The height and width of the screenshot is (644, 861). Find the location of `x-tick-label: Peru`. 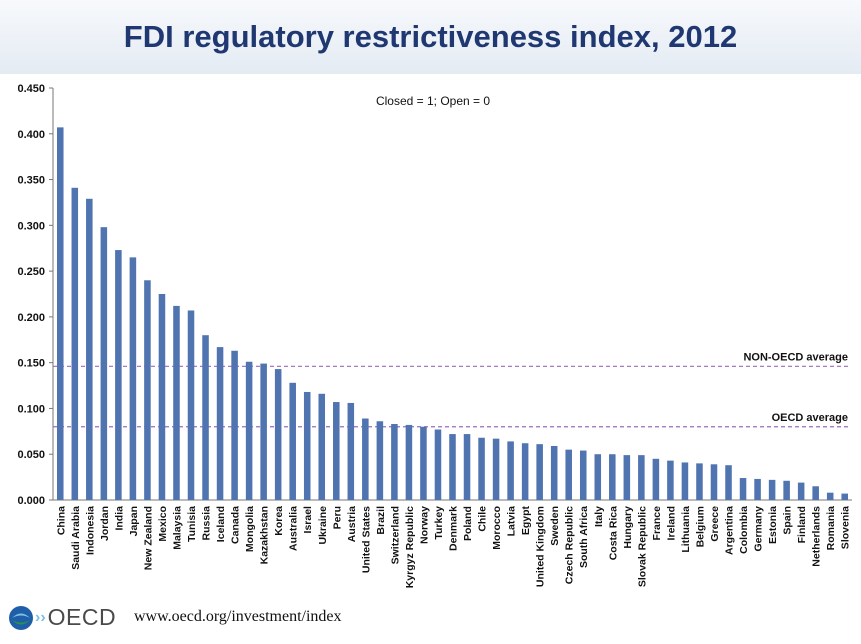

x-tick-label: Peru is located at coordinates (337, 517).